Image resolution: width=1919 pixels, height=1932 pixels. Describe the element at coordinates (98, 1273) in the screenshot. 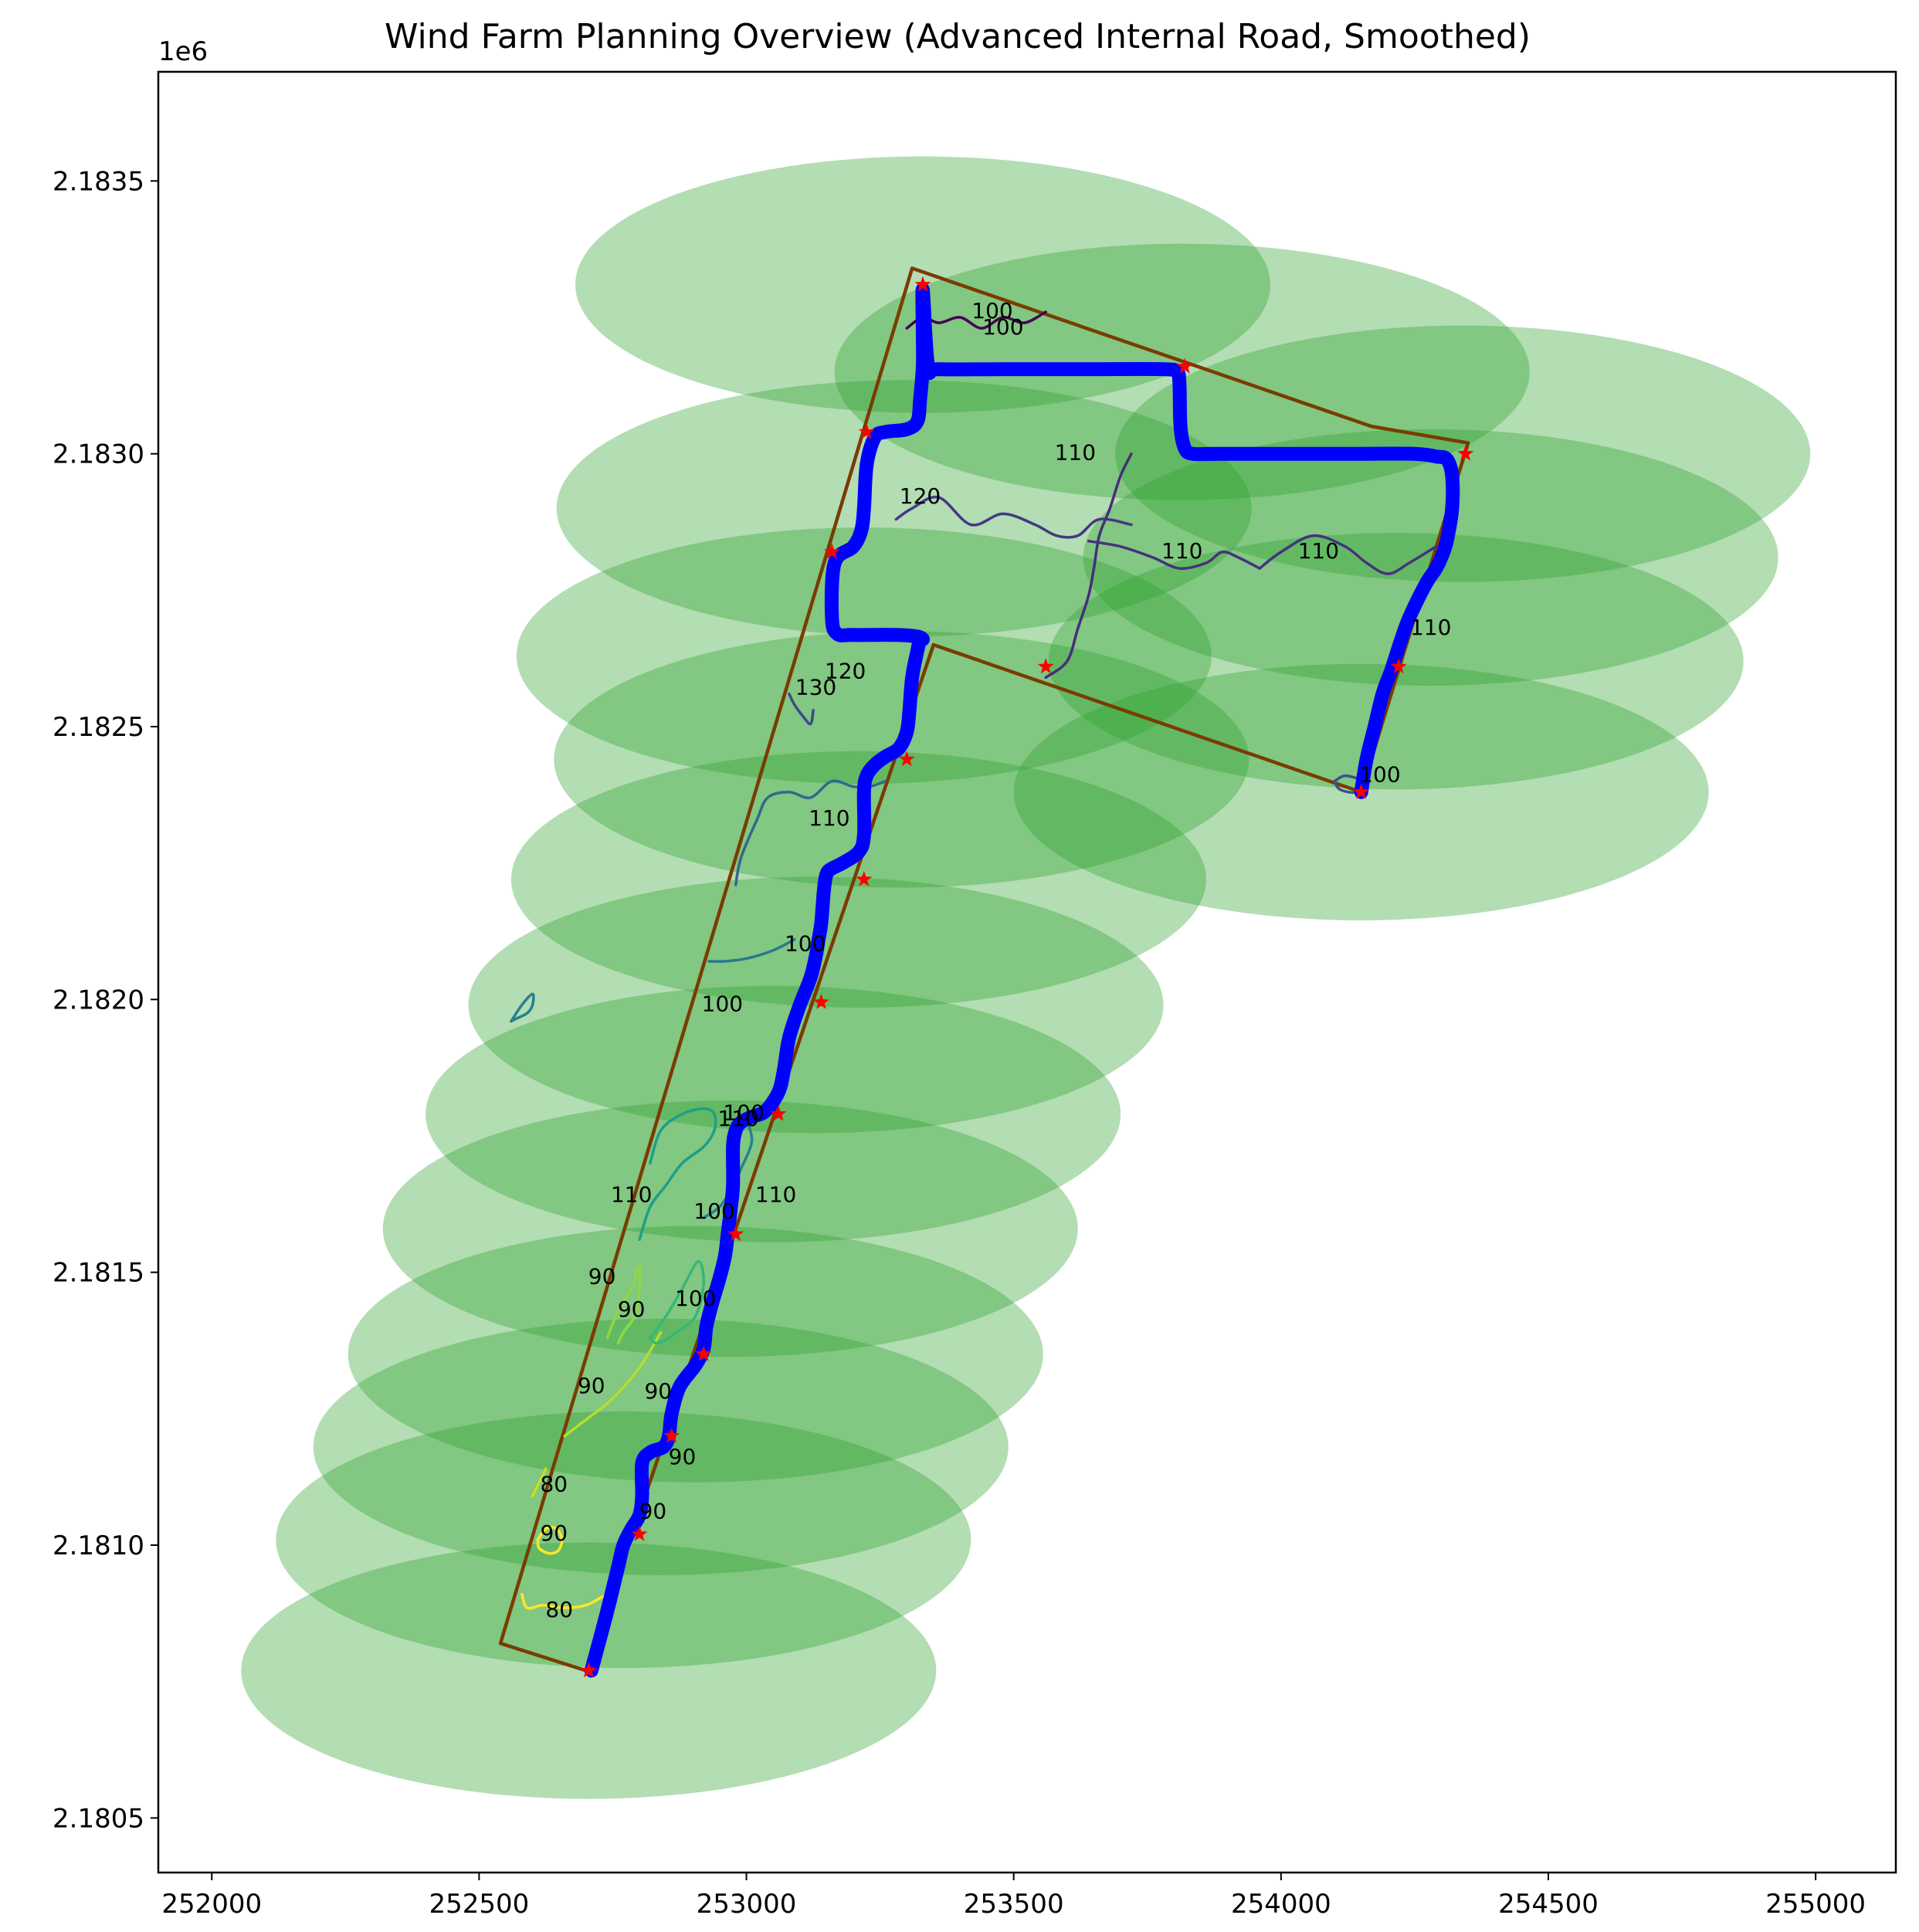

I see `y-tick-label: 2.1815` at that location.